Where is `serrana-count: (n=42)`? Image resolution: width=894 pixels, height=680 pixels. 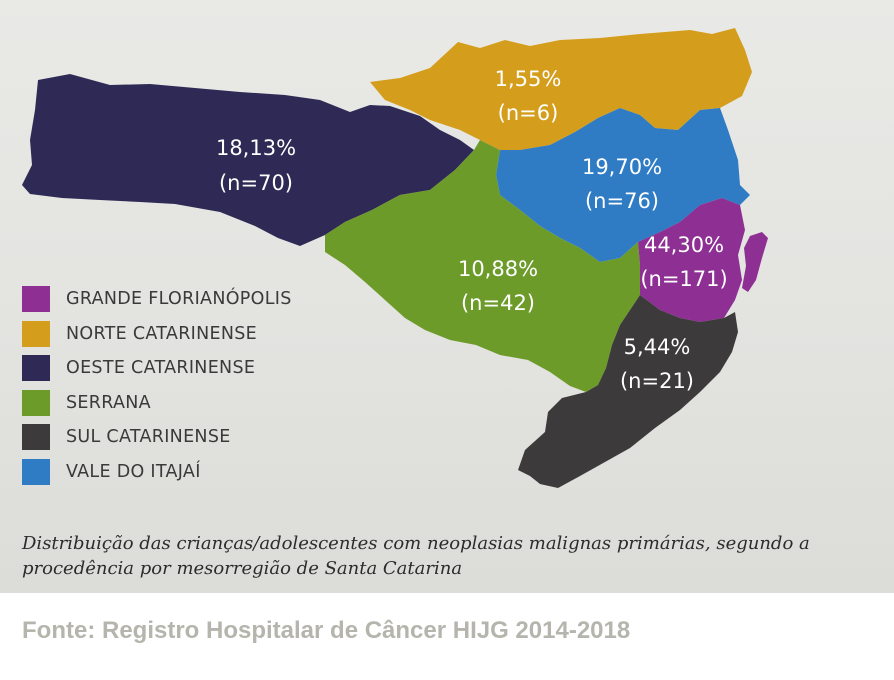 serrana-count: (n=42) is located at coordinates (498, 303).